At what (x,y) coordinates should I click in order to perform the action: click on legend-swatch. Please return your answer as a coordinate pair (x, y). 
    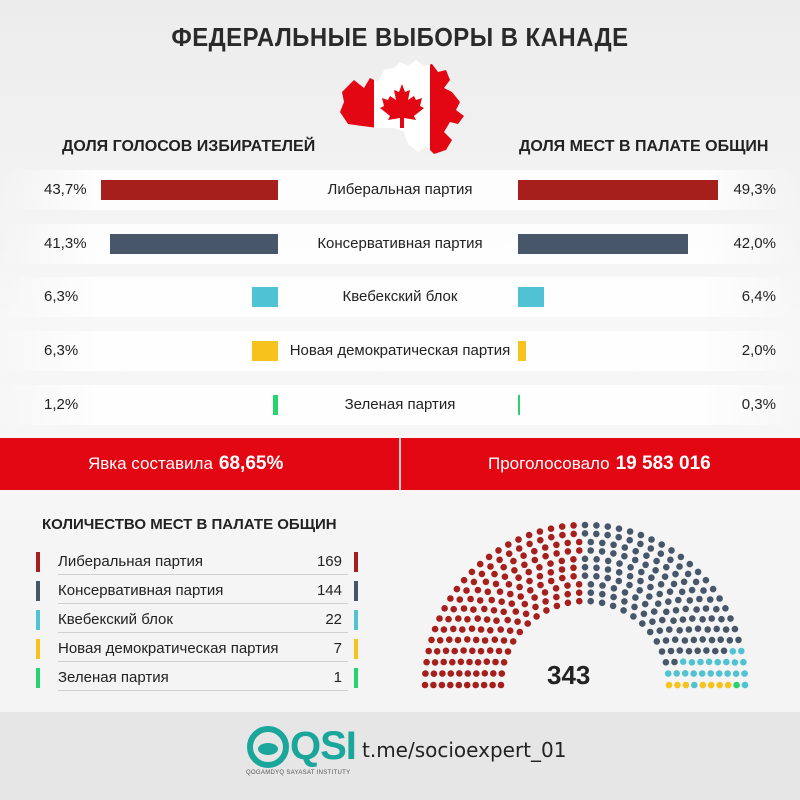
    Looking at the image, I should click on (38, 649).